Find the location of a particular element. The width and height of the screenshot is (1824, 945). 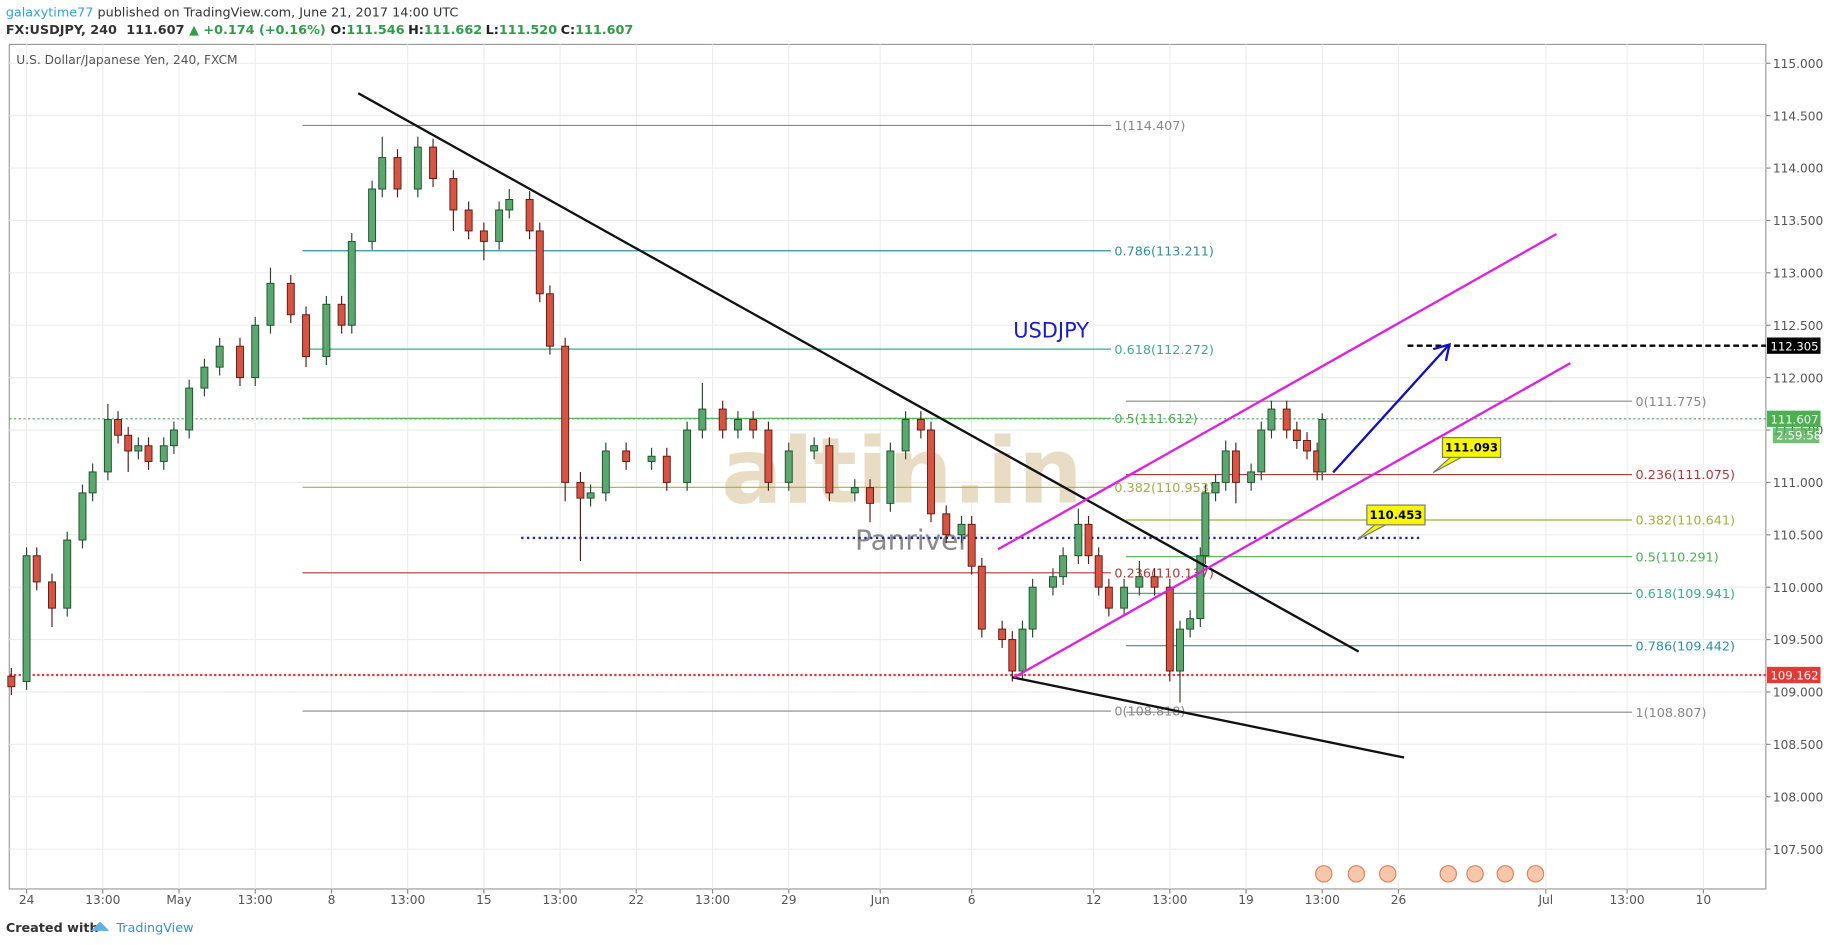

y-tick-label: 113.500 is located at coordinates (1798, 221).